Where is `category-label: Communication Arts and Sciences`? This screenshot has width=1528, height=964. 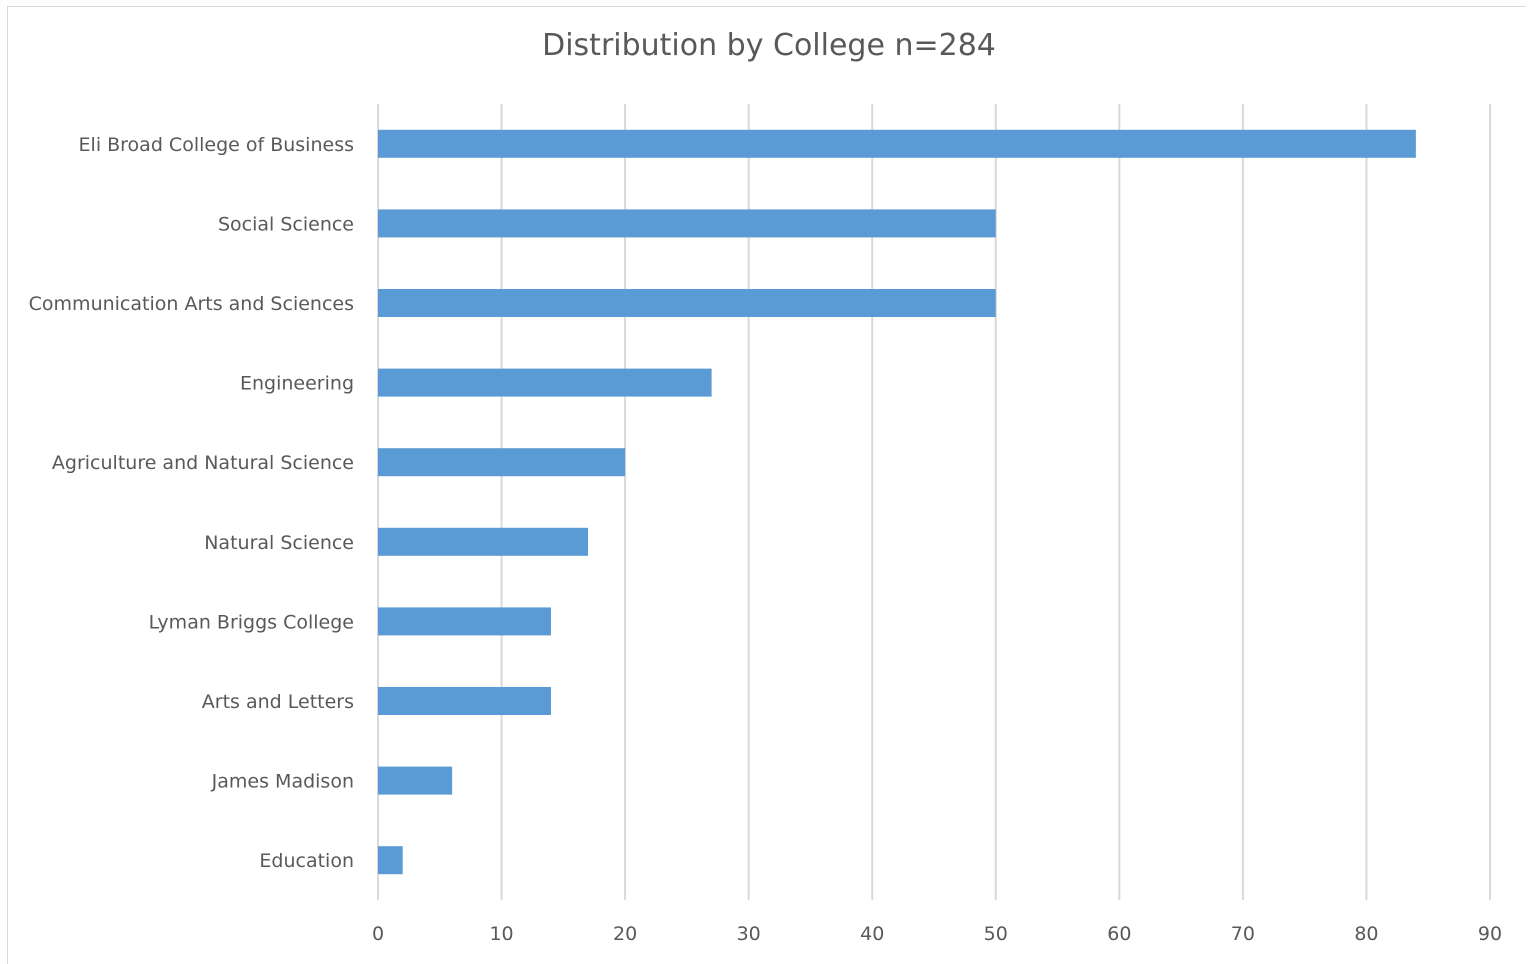 category-label: Communication Arts and Sciences is located at coordinates (191, 304).